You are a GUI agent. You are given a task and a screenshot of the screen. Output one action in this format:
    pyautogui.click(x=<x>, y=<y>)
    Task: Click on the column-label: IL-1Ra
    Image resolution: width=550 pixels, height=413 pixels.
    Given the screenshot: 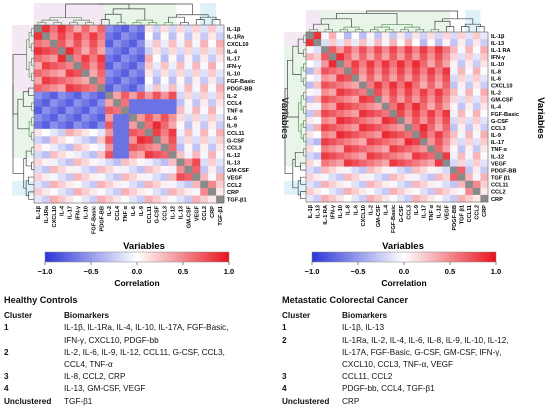 What is the action you would take?
    pyautogui.click(x=47, y=214)
    